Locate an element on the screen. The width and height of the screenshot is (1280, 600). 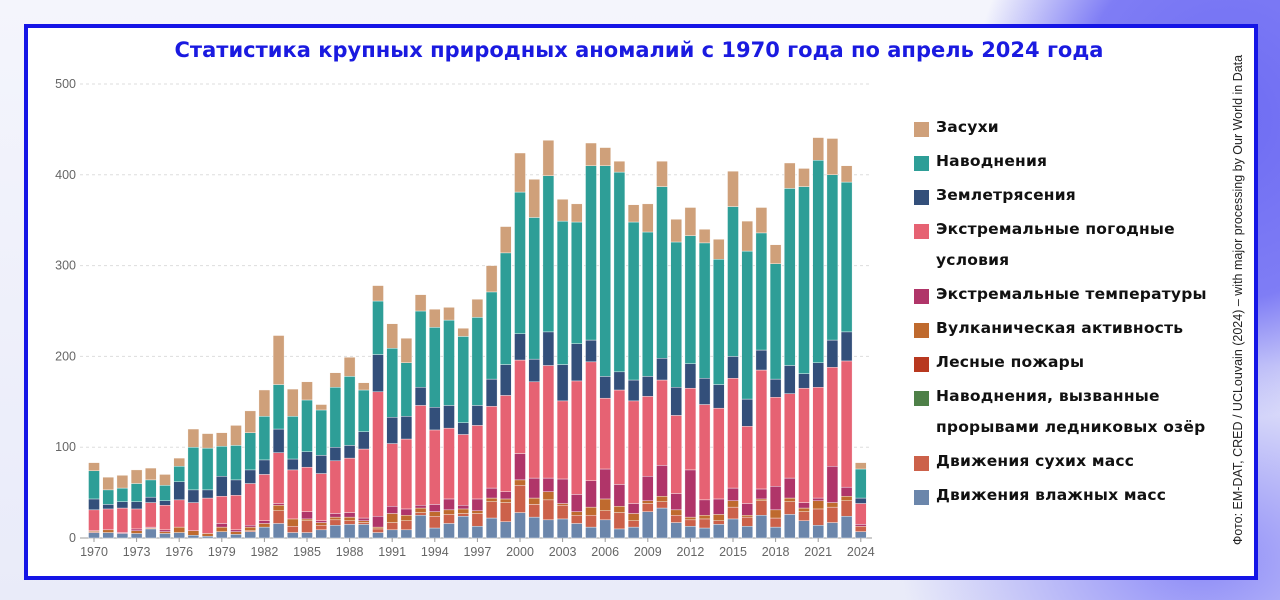
legend-item-temps: Экстремальные температуры is located at coordinates (1069, 297).